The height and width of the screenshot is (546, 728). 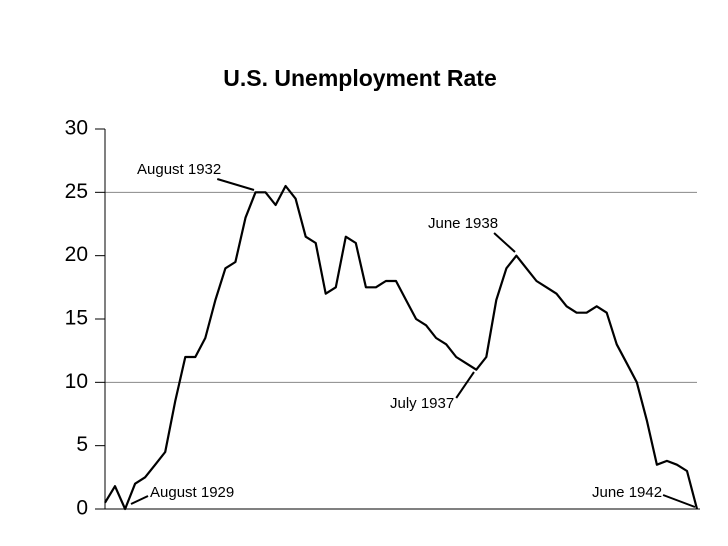 I want to click on y-tick-label: 20, so click(x=76, y=254).